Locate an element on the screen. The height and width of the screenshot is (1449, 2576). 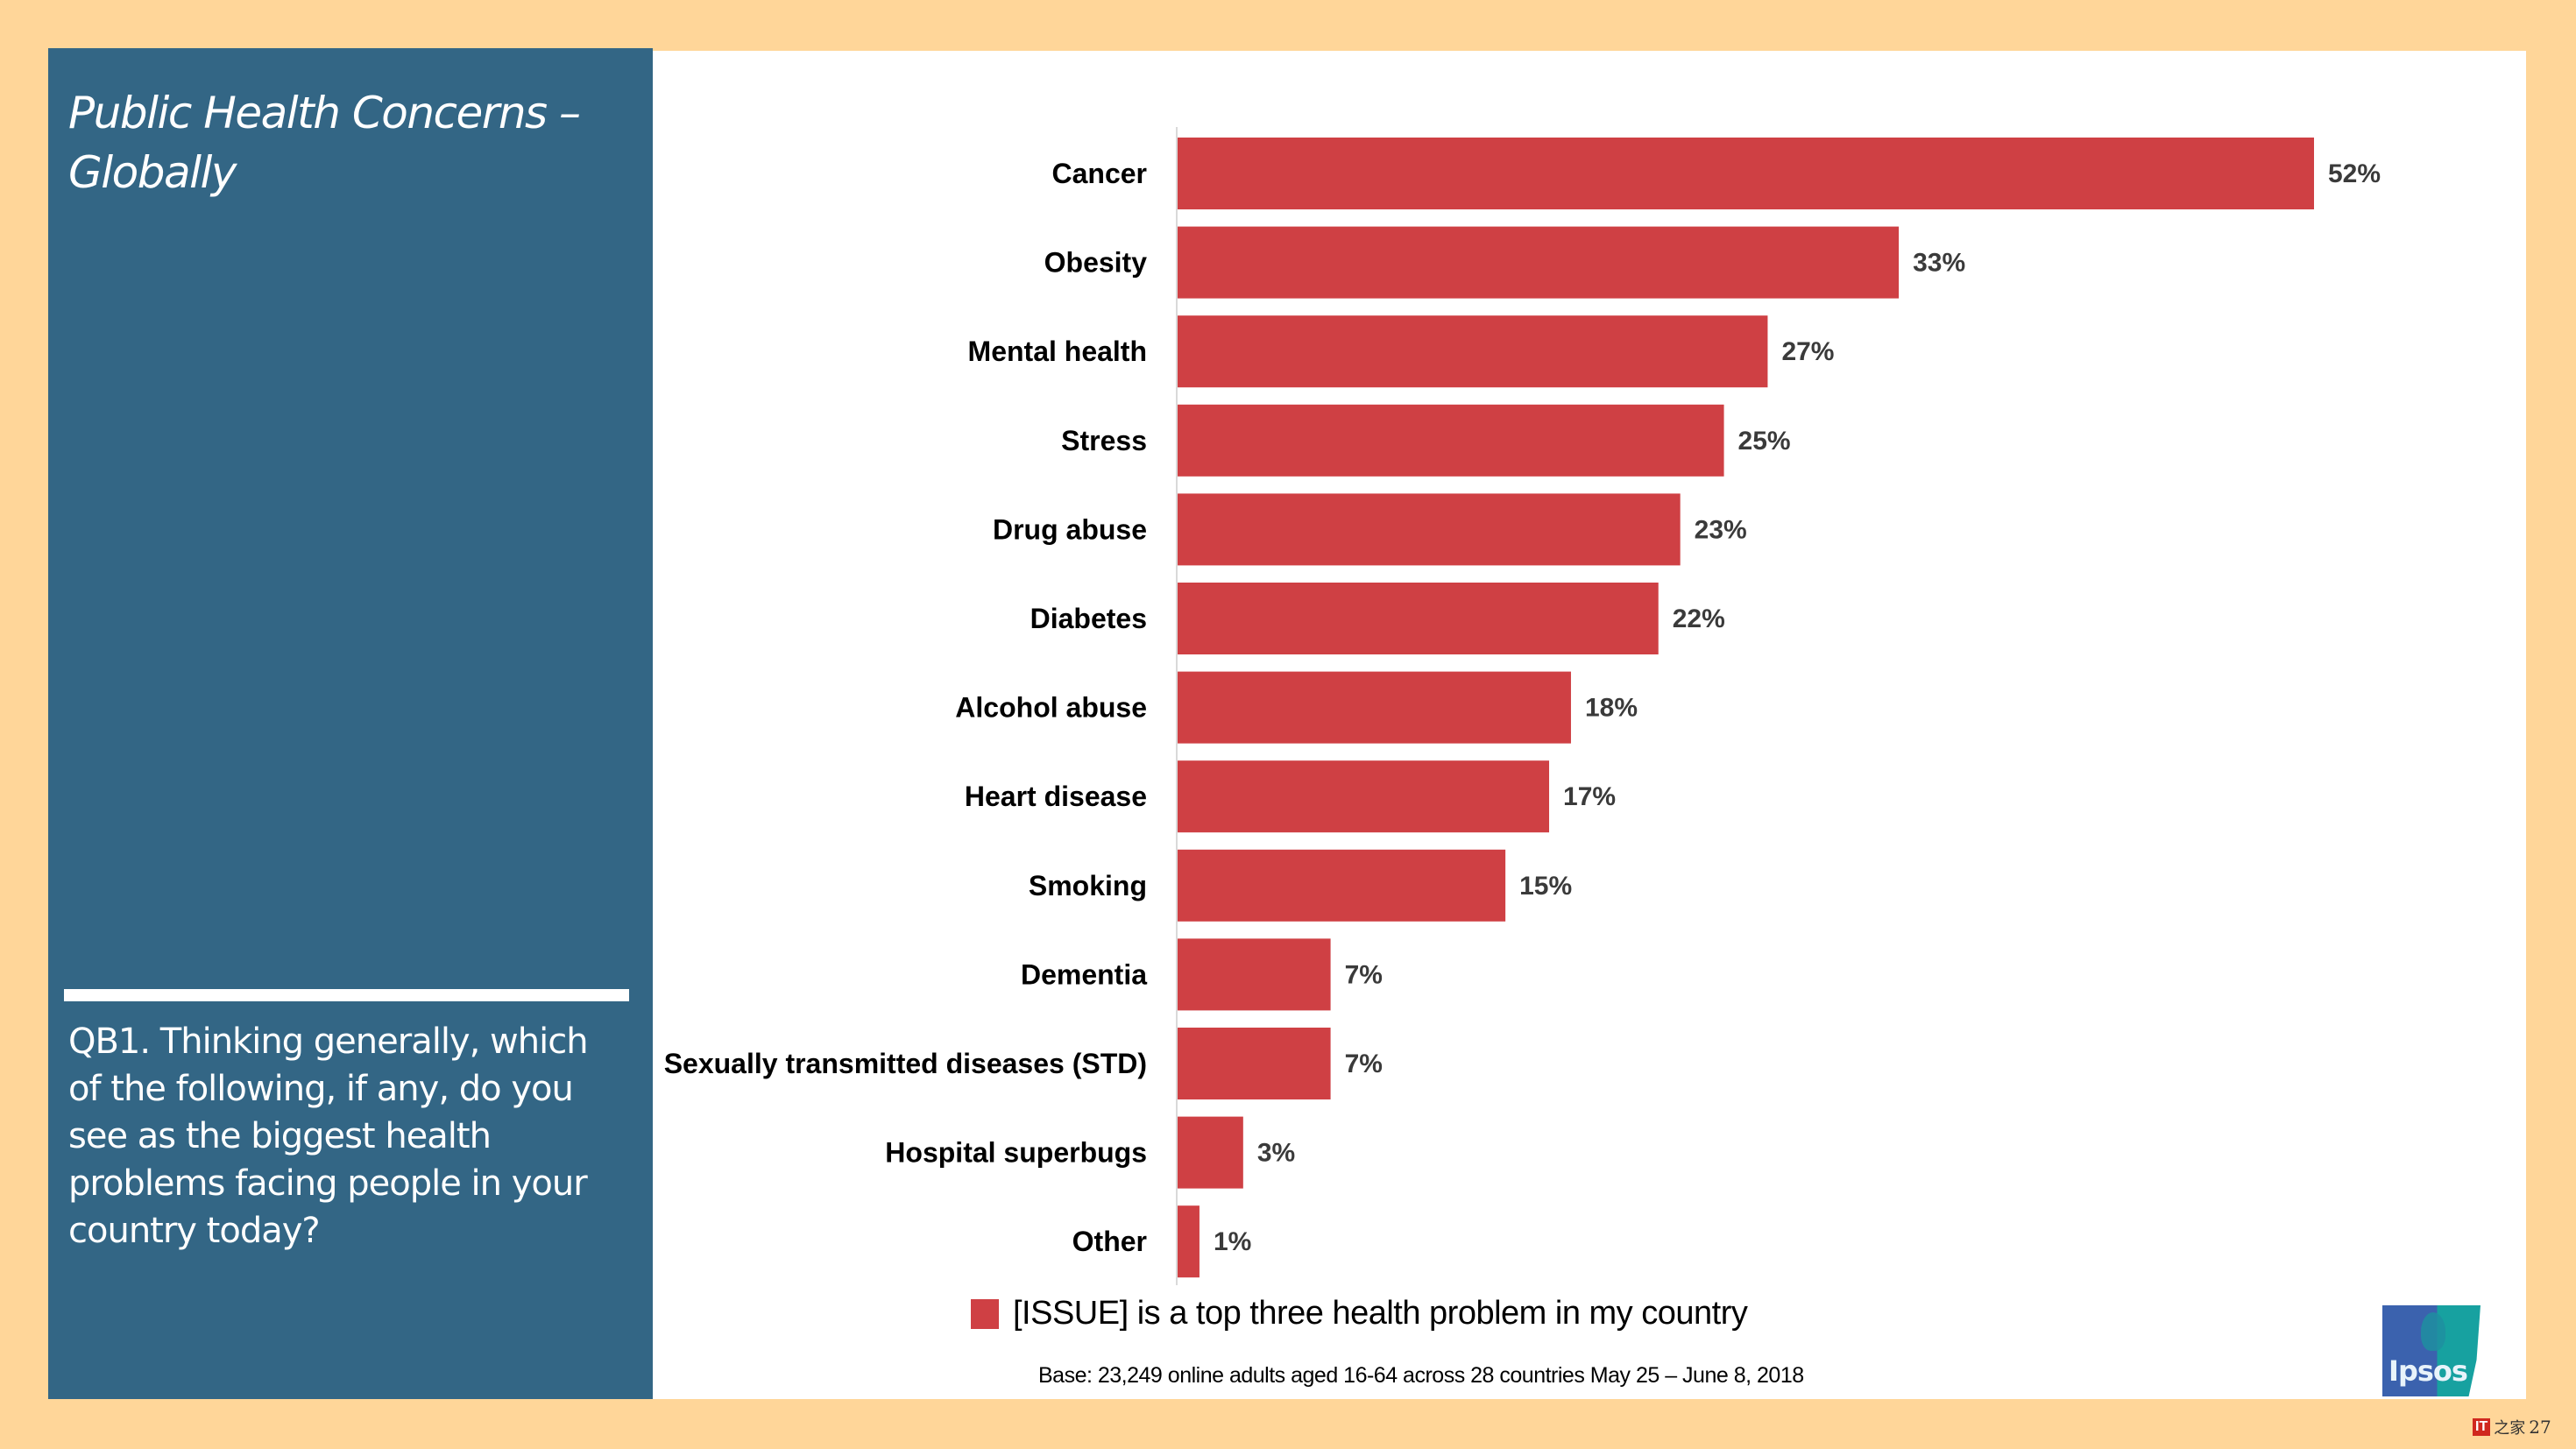
data-label: 25% is located at coordinates (1764, 442).